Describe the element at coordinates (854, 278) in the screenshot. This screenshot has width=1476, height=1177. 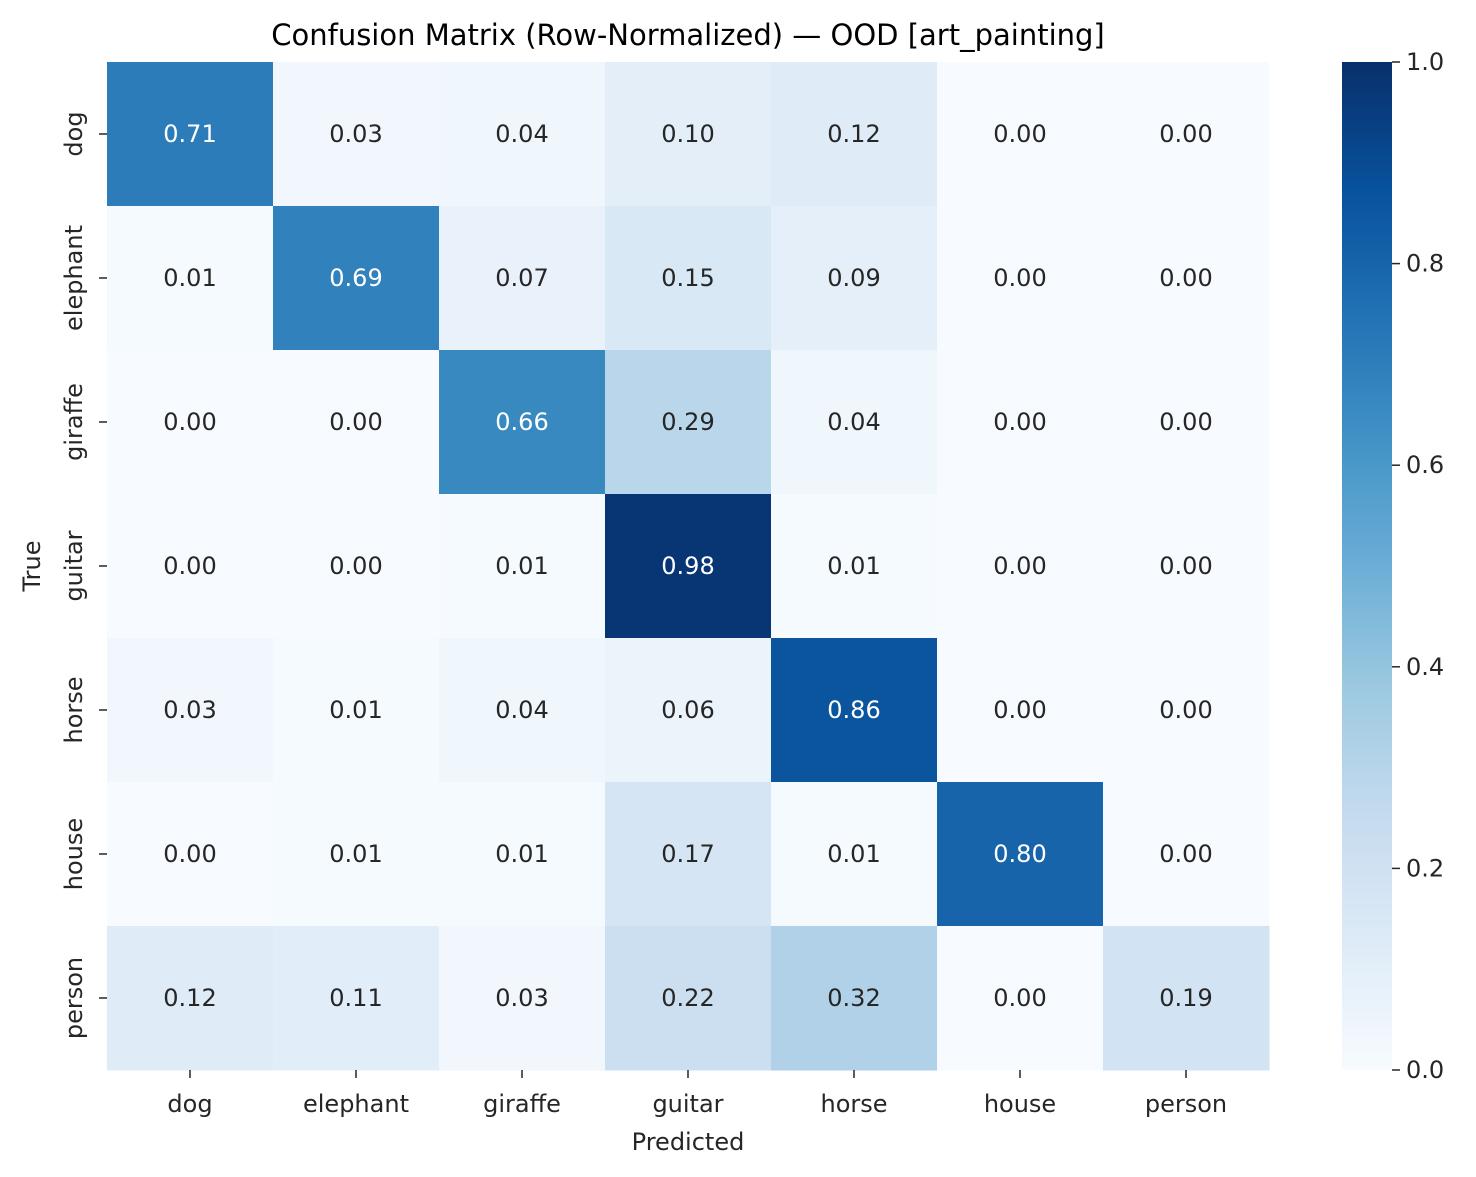
I see `heatmap-cell-elephant-horse` at that location.